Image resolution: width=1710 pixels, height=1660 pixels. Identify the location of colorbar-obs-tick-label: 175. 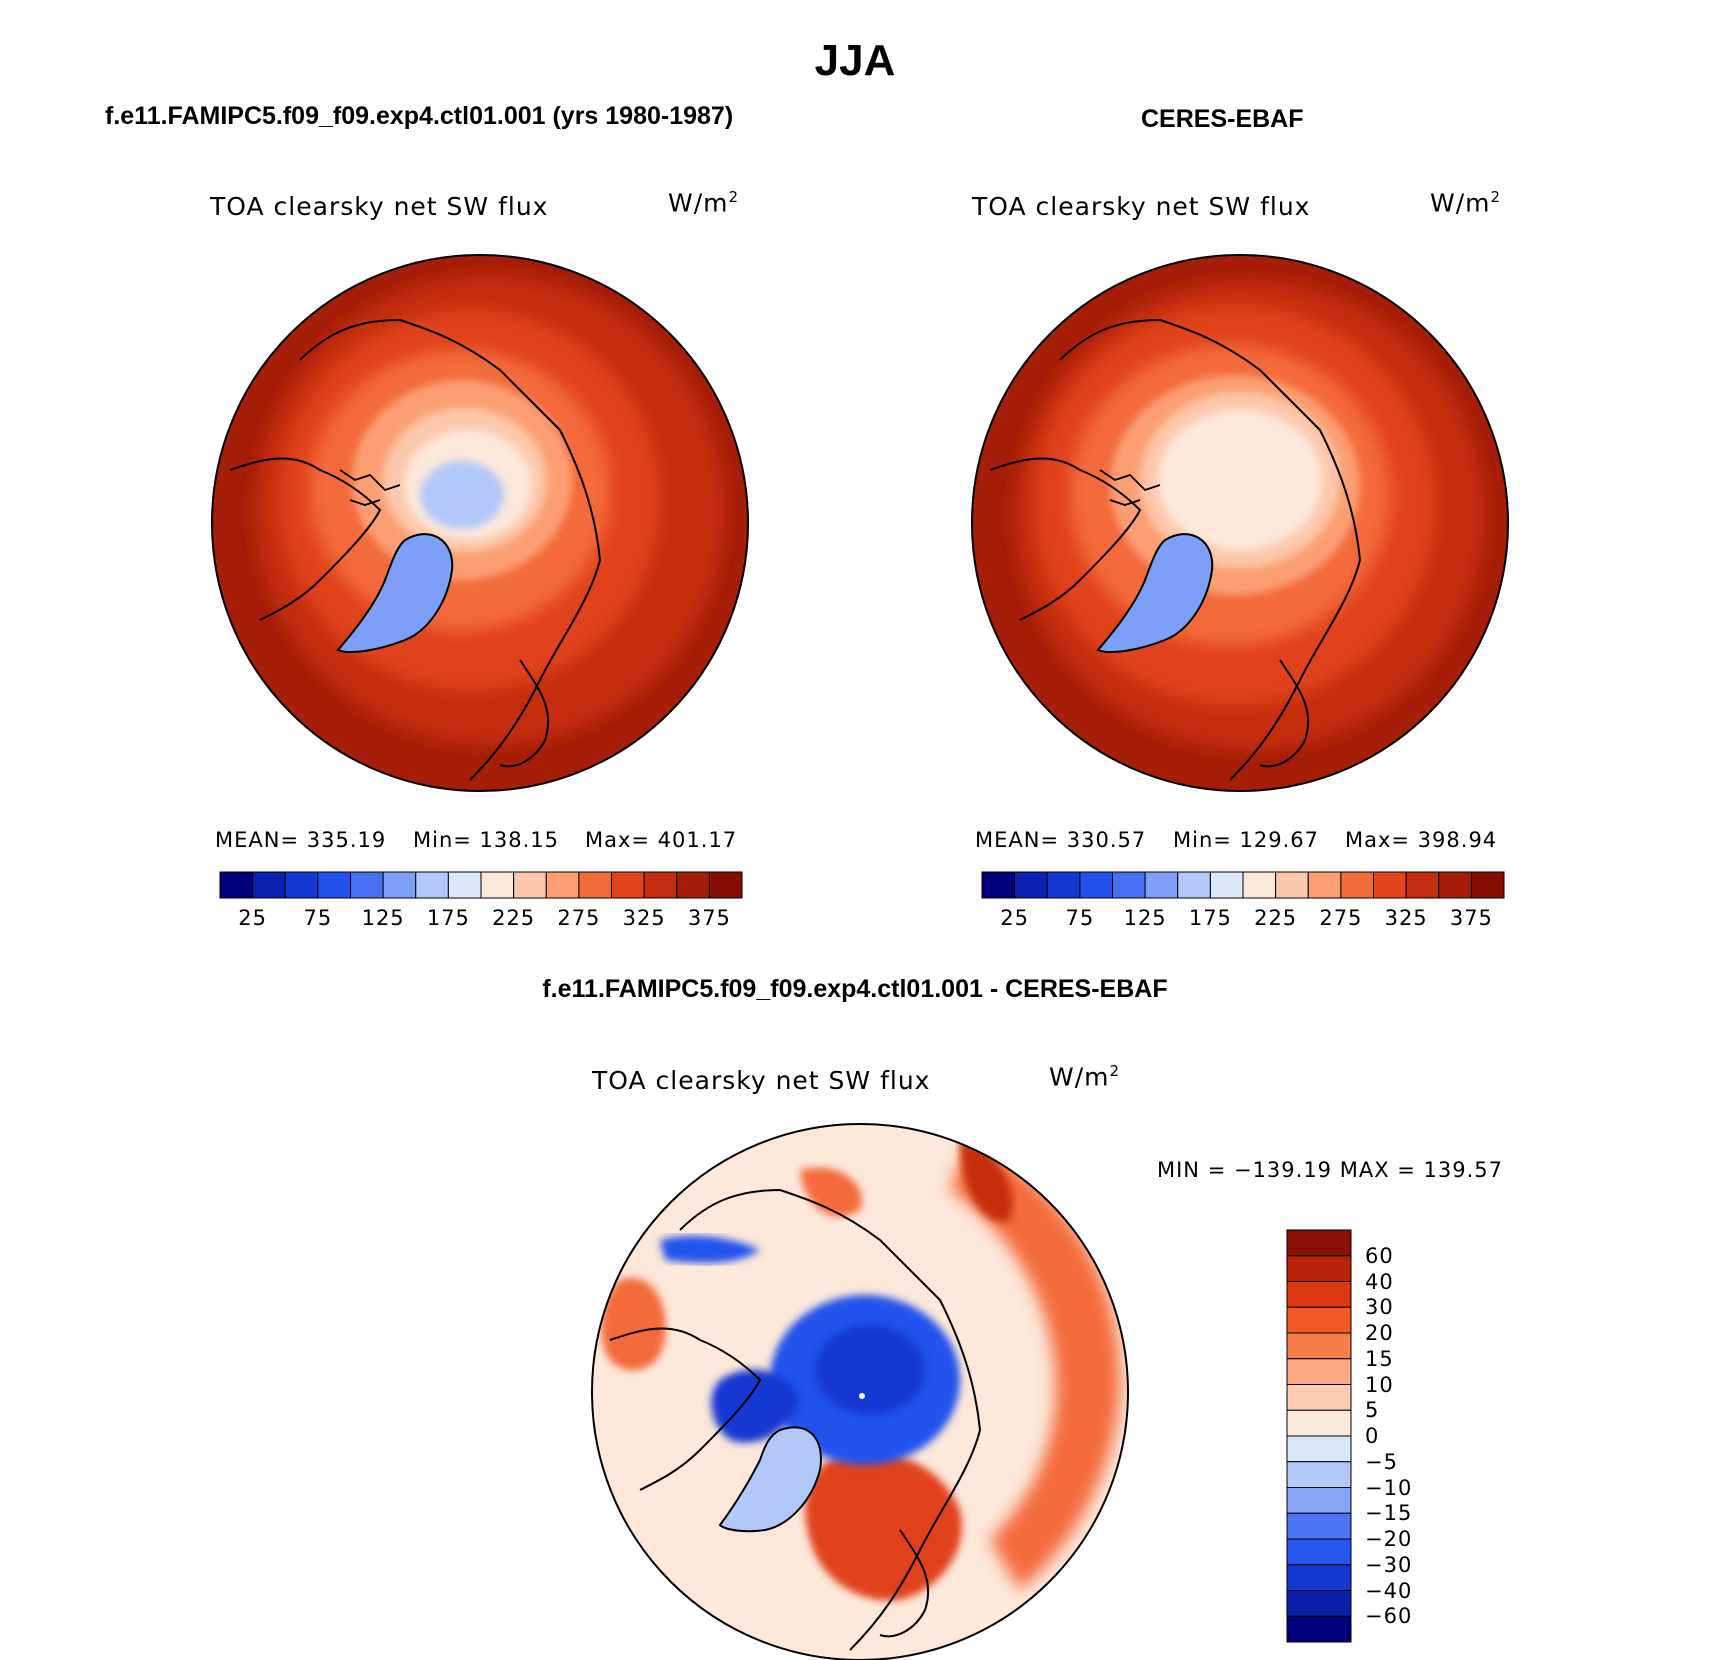
(1210, 918).